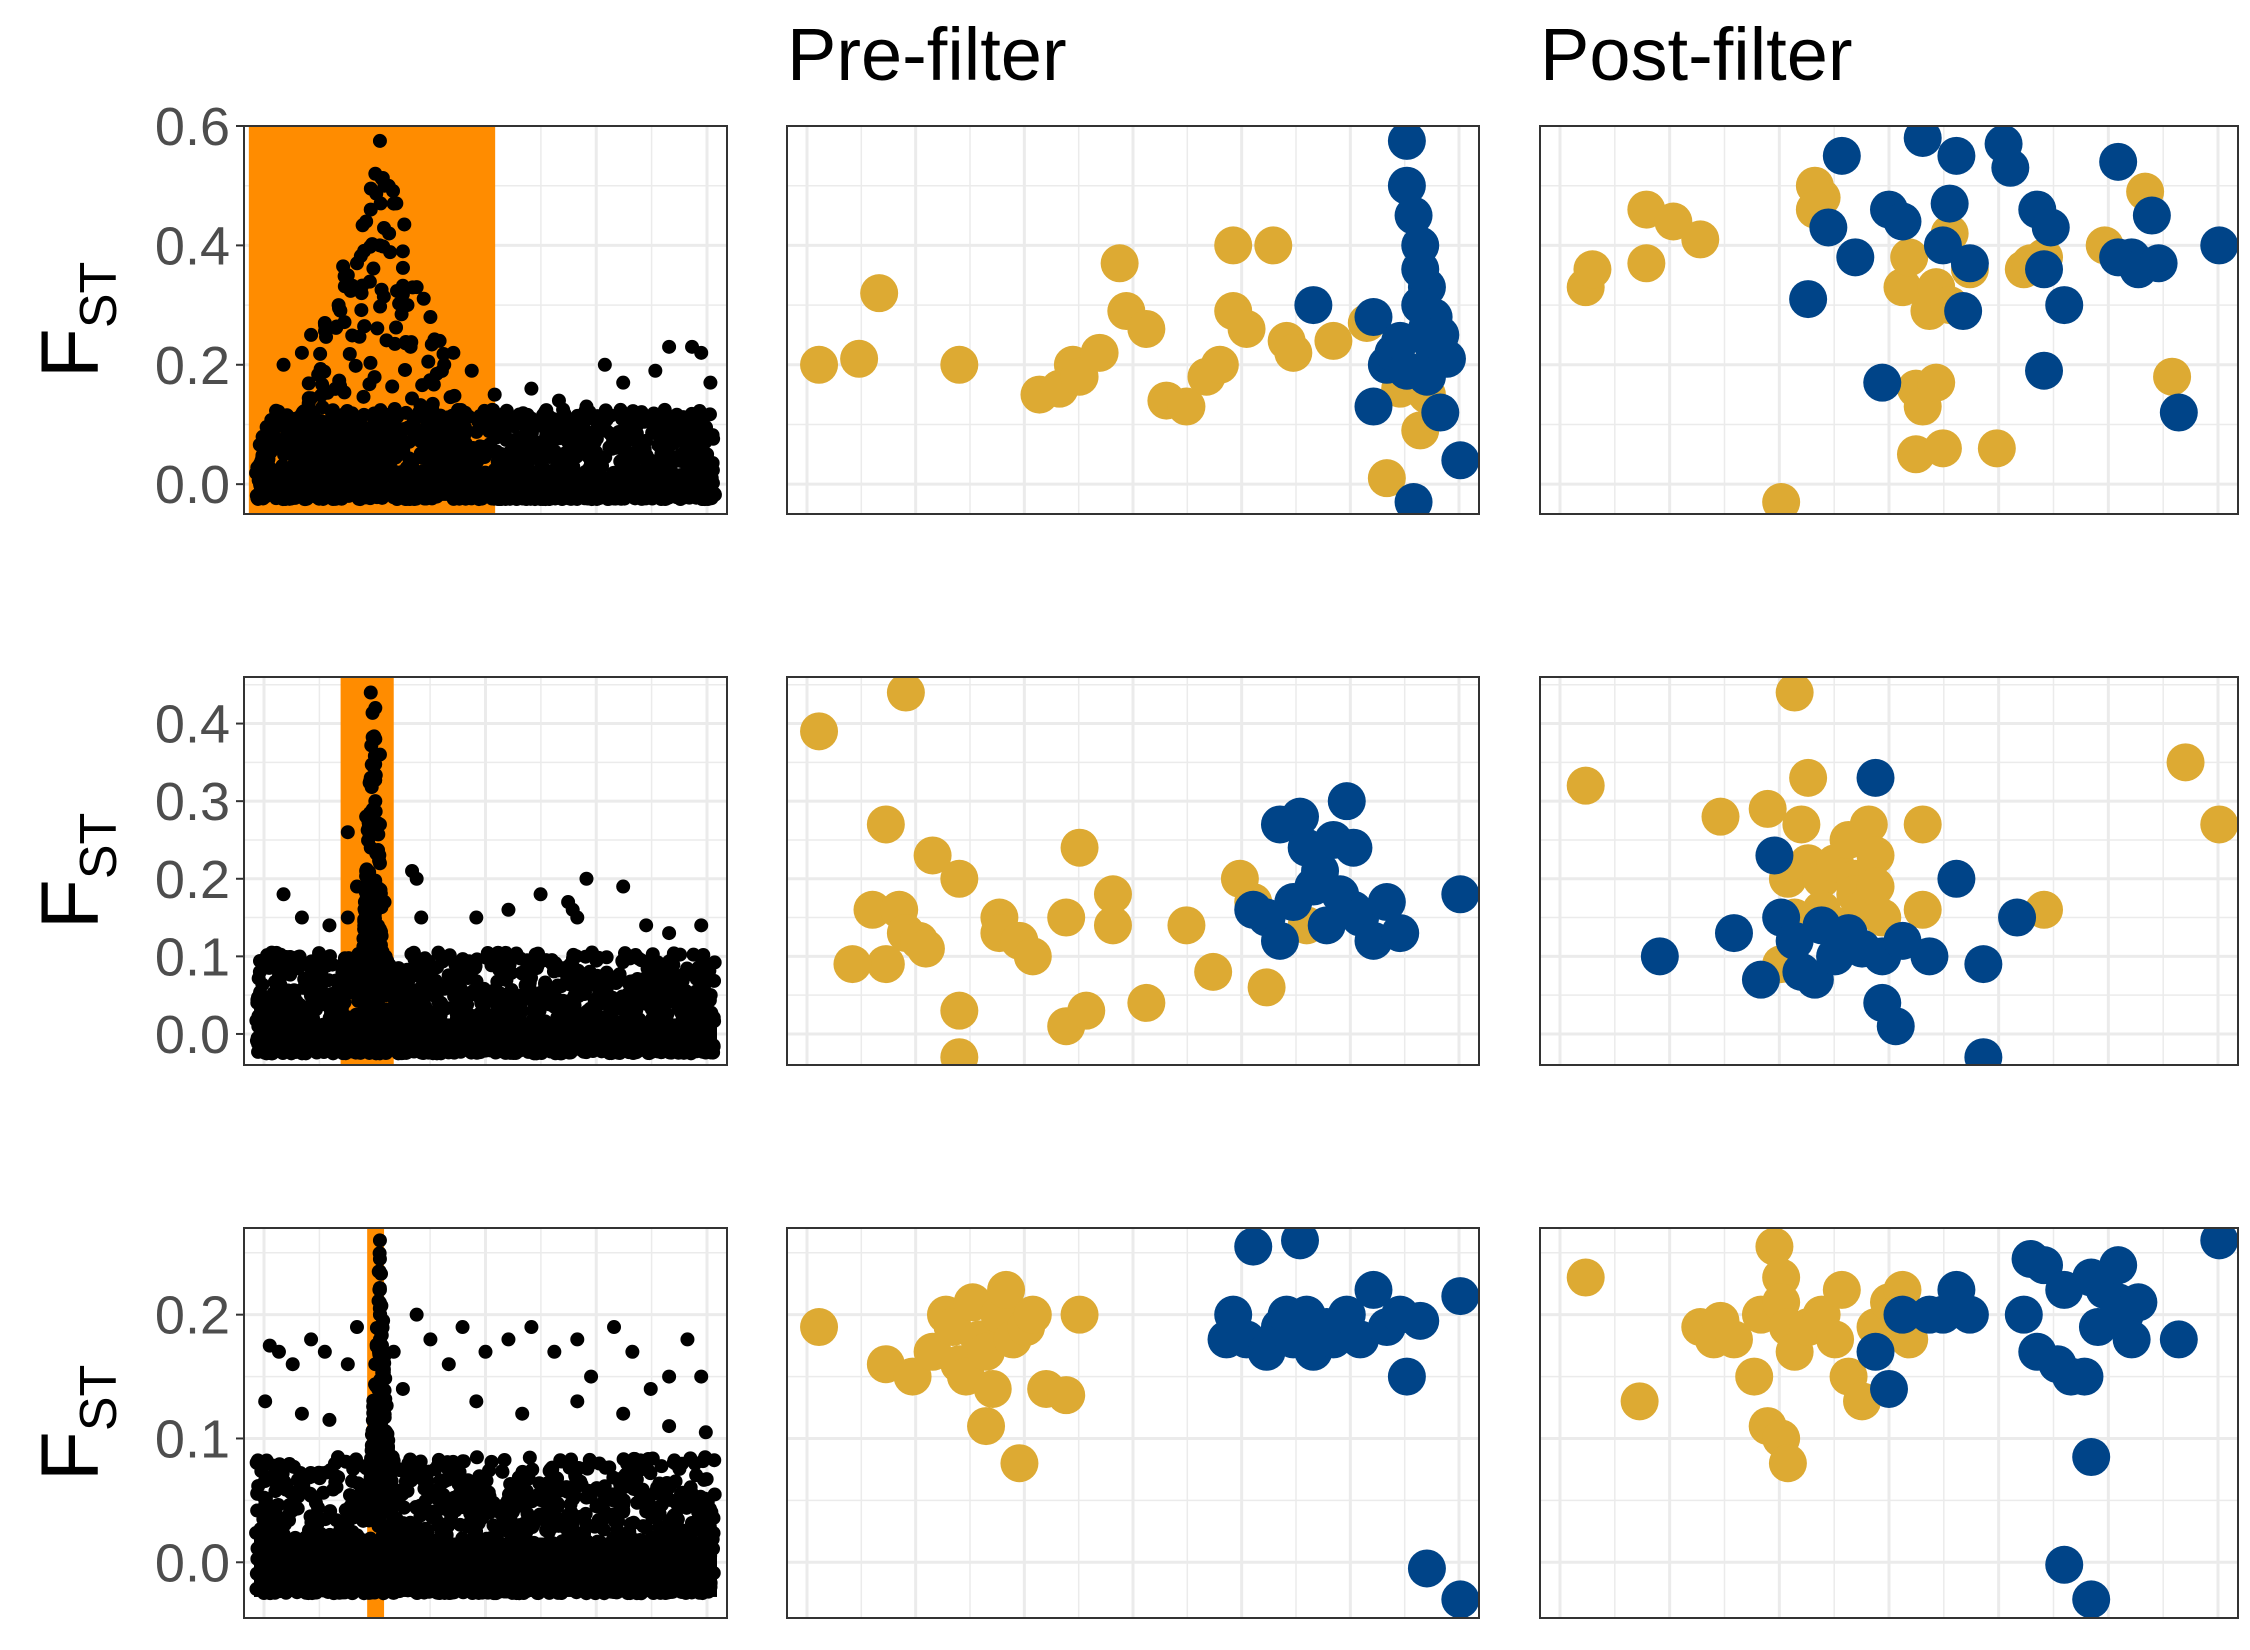  Describe the element at coordinates (1133, 320) in the screenshot. I see `panel-row1-prefilter` at that location.